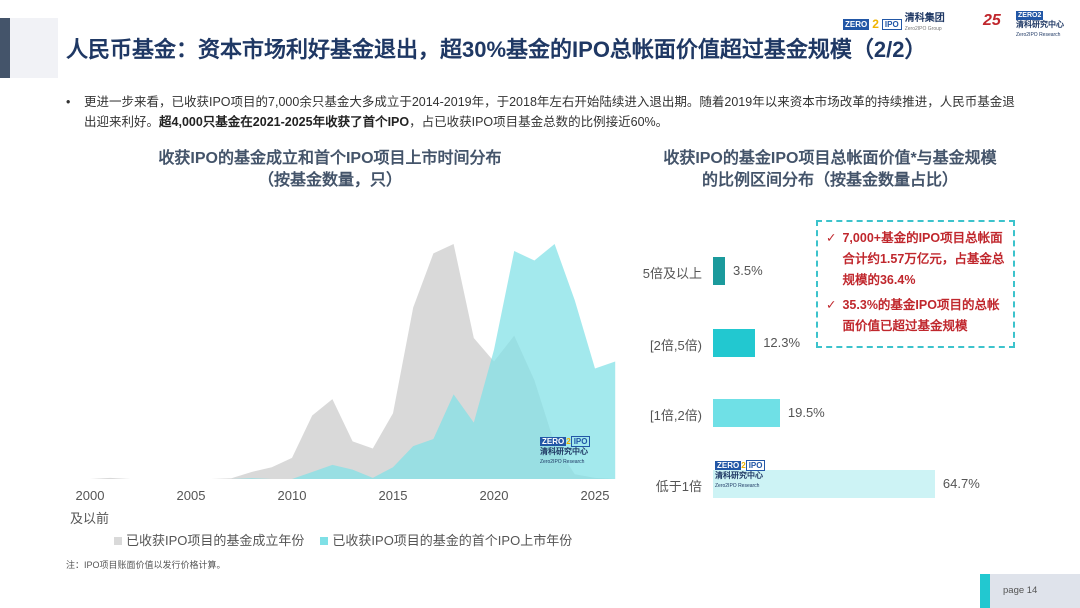  What do you see at coordinates (292, 495) in the screenshot?
I see `x-tick-label: 2010` at bounding box center [292, 495].